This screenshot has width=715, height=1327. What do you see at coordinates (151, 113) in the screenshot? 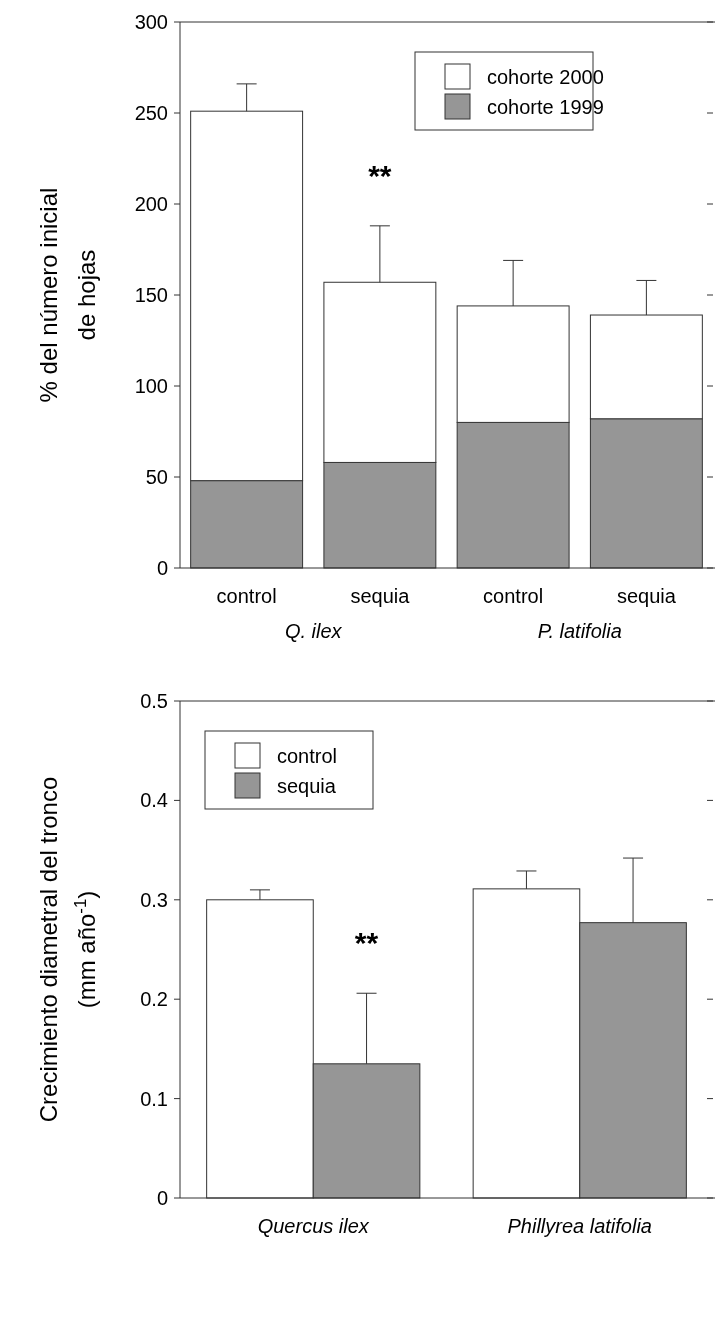
I see `y-tick-label: 250` at bounding box center [151, 113].